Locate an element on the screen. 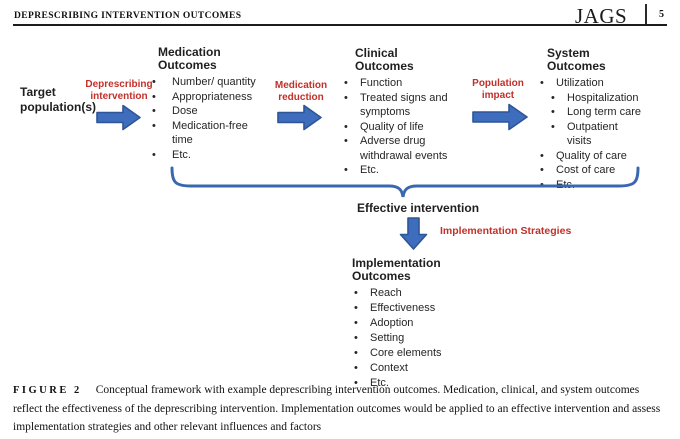 Image resolution: width=680 pixels, height=439 pixels. list-item: • Adverse drug withdrawal events is located at coordinates (398, 148).